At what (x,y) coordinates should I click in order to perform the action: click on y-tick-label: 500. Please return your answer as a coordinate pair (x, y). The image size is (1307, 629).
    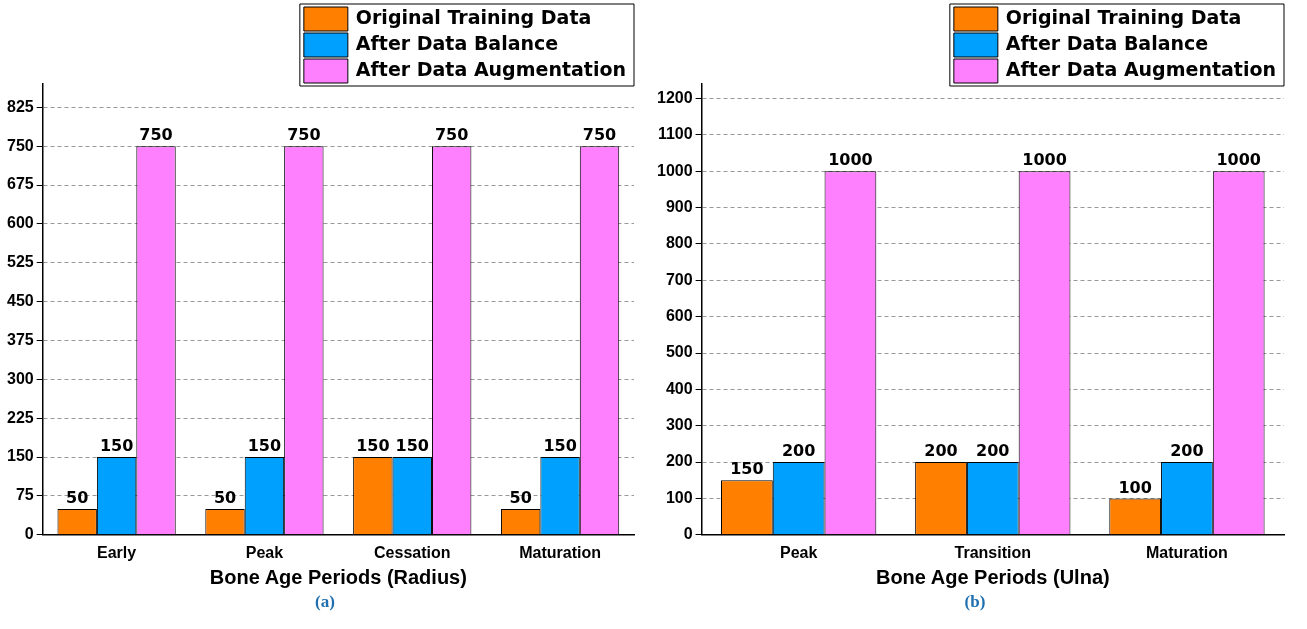
    Looking at the image, I should click on (679, 352).